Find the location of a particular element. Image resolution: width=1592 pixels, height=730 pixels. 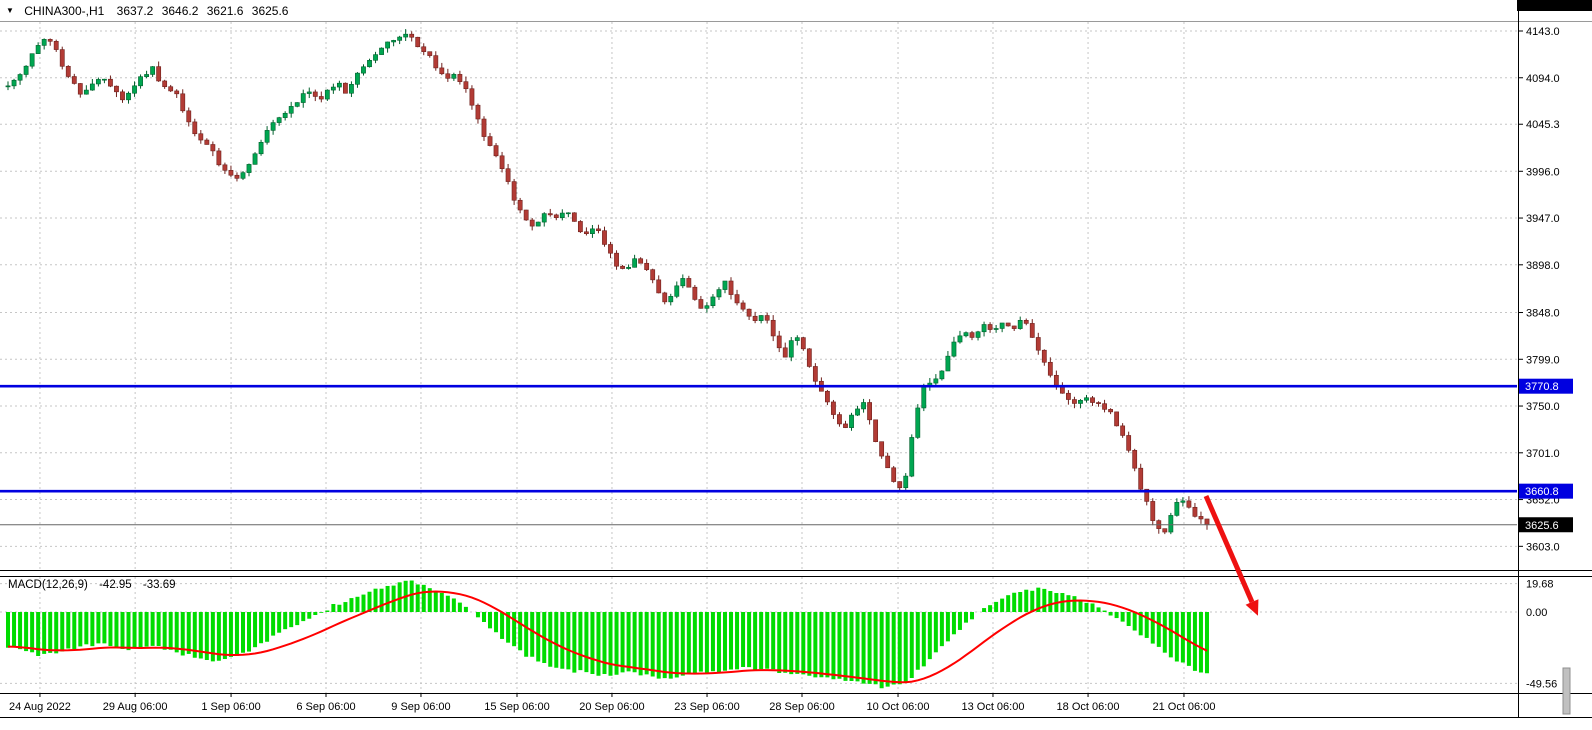

time-axis-label: 23 Sep 06:00 is located at coordinates (706, 707).